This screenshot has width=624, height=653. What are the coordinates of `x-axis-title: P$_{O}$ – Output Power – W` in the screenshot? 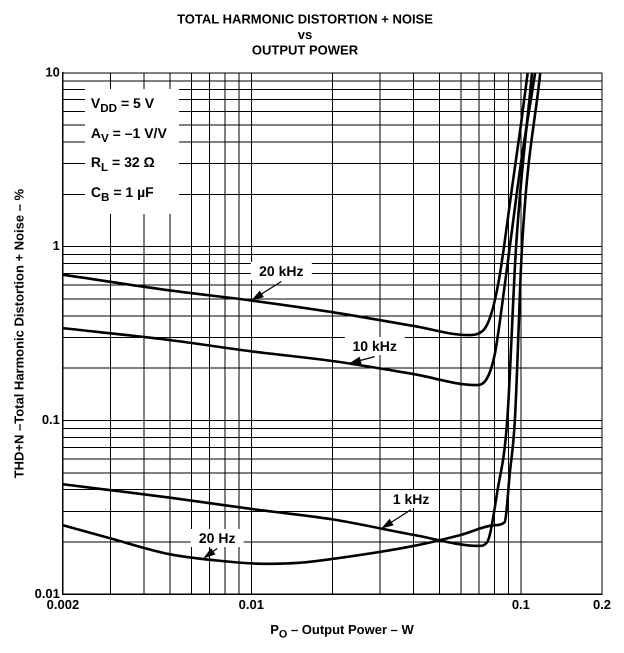 It's located at (342, 631).